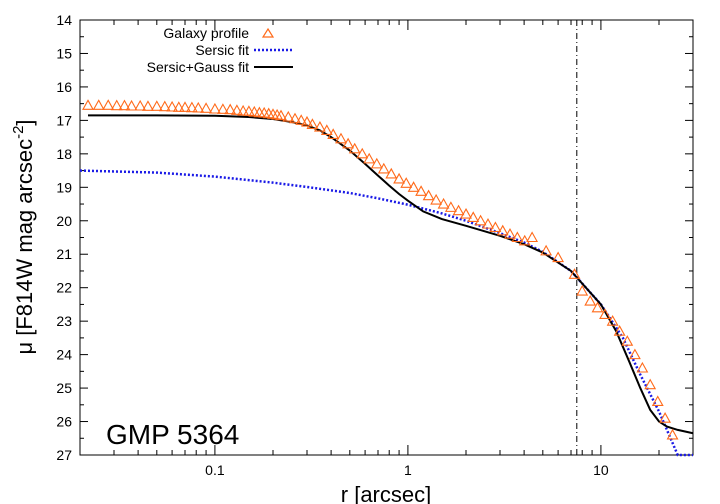 Image resolution: width=720 pixels, height=504 pixels. Describe the element at coordinates (64, 221) in the screenshot. I see `y-tick-label: 20` at that location.